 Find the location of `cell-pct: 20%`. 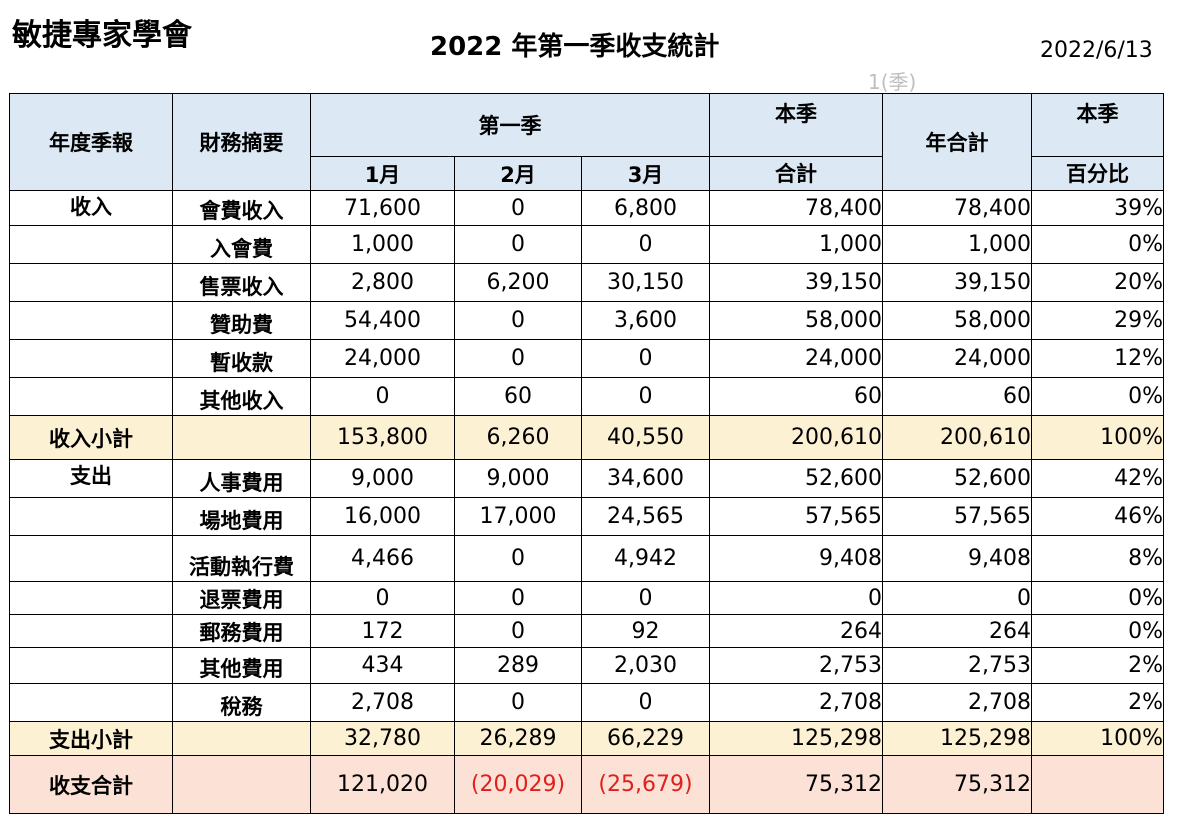

cell-pct: 20% is located at coordinates (1098, 282).